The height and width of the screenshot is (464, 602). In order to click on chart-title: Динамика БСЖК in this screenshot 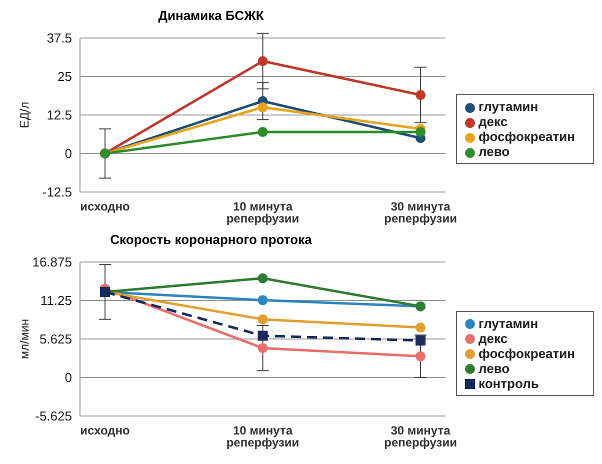, I will do `click(211, 16)`.